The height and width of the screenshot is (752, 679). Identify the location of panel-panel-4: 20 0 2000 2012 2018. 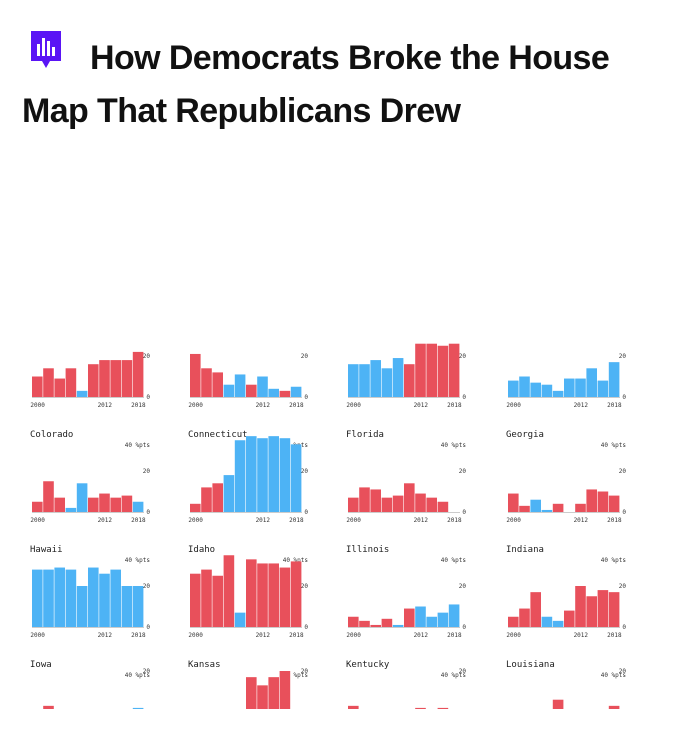
(566, 381).